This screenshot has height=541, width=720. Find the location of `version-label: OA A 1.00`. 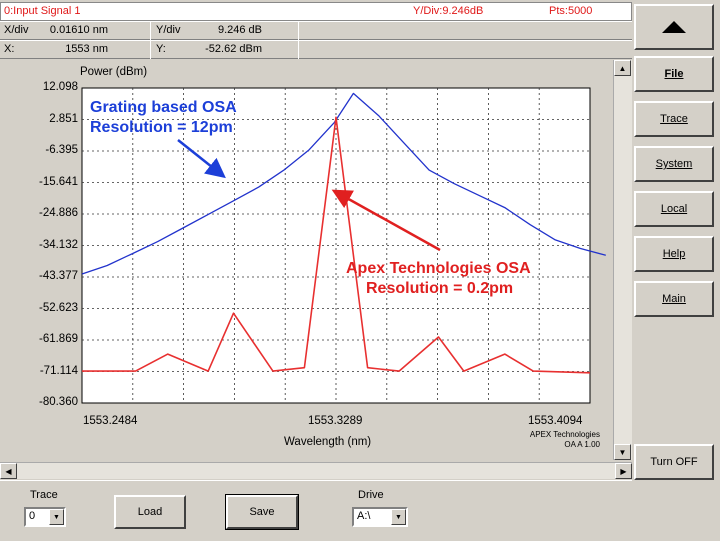

version-label: OA A 1.00 is located at coordinates (582, 444).